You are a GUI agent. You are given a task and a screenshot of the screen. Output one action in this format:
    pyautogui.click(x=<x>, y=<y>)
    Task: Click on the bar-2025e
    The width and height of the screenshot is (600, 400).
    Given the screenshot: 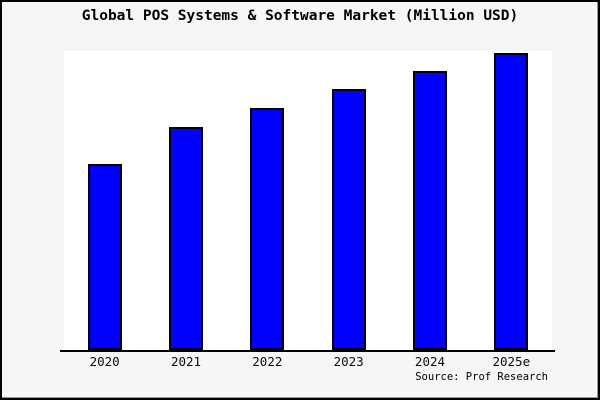 What is the action you would take?
    pyautogui.click(x=511, y=201)
    